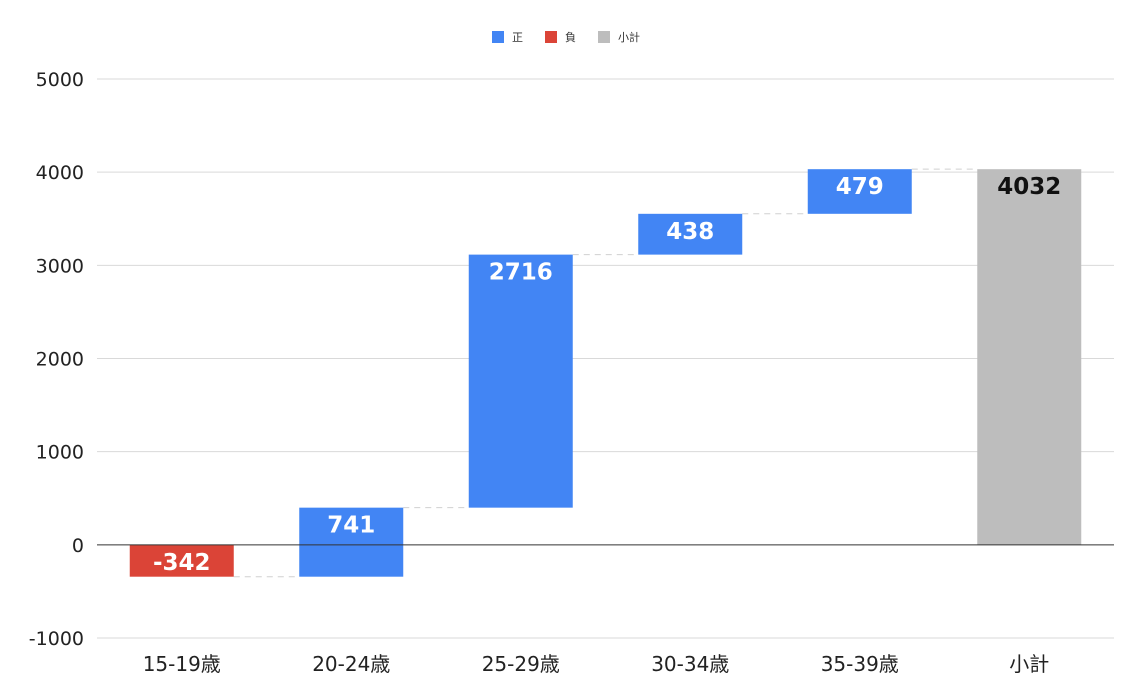  I want to click on x-tick-label: 15-19歳, so click(182, 664).